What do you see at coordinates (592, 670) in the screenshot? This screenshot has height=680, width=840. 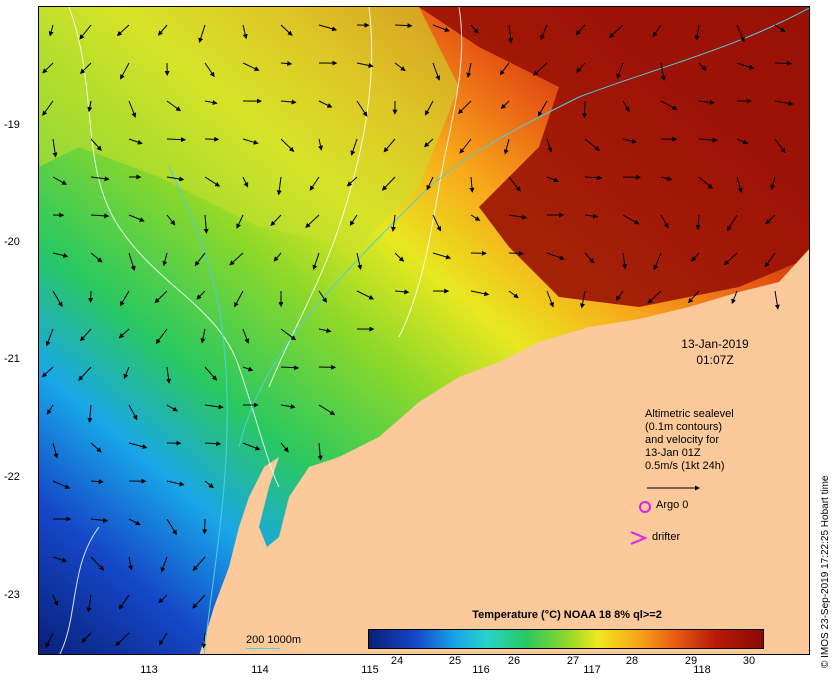 I see `lon-tick: 117` at bounding box center [592, 670].